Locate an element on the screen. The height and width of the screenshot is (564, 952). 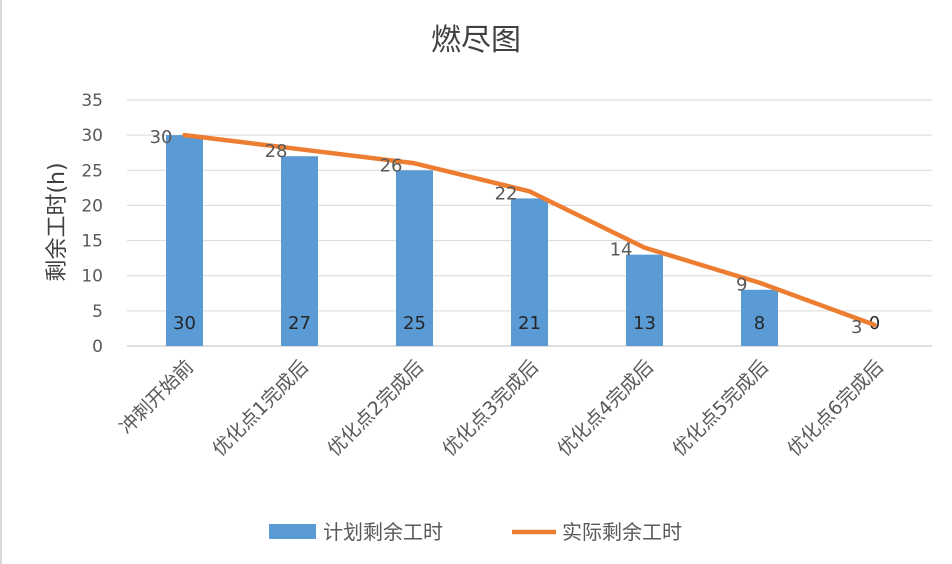
y-axis-label: 剩余工时(h) is located at coordinates (57, 221).